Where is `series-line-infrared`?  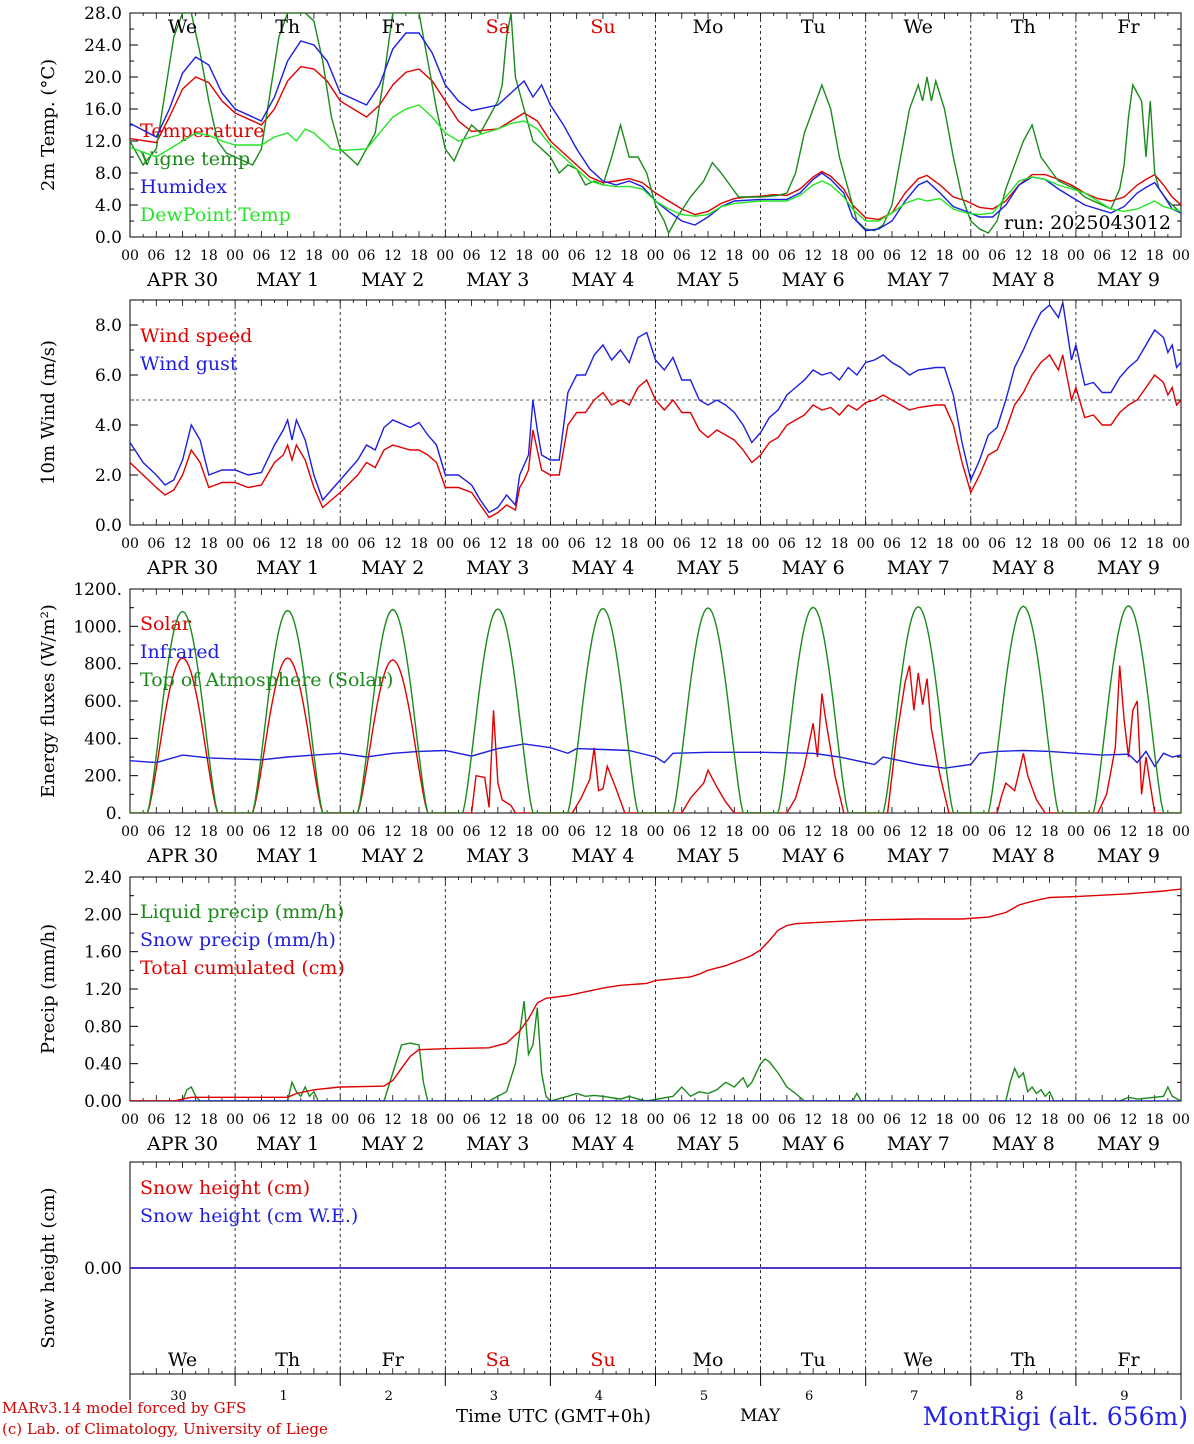
series-line-infrared is located at coordinates (655, 756).